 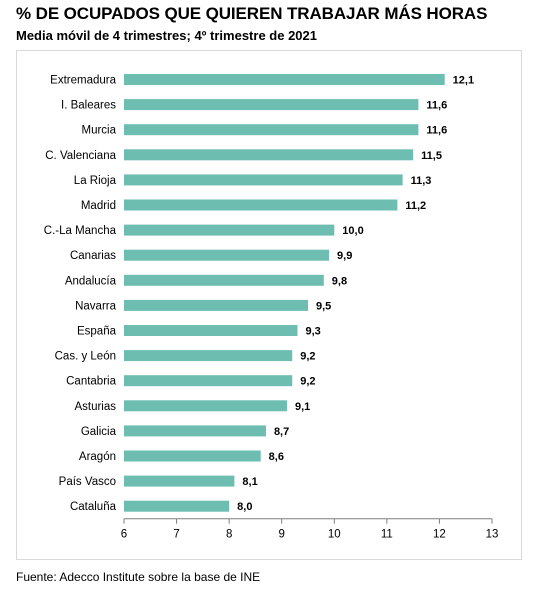 I want to click on value-label: 9,8, so click(x=339, y=281).